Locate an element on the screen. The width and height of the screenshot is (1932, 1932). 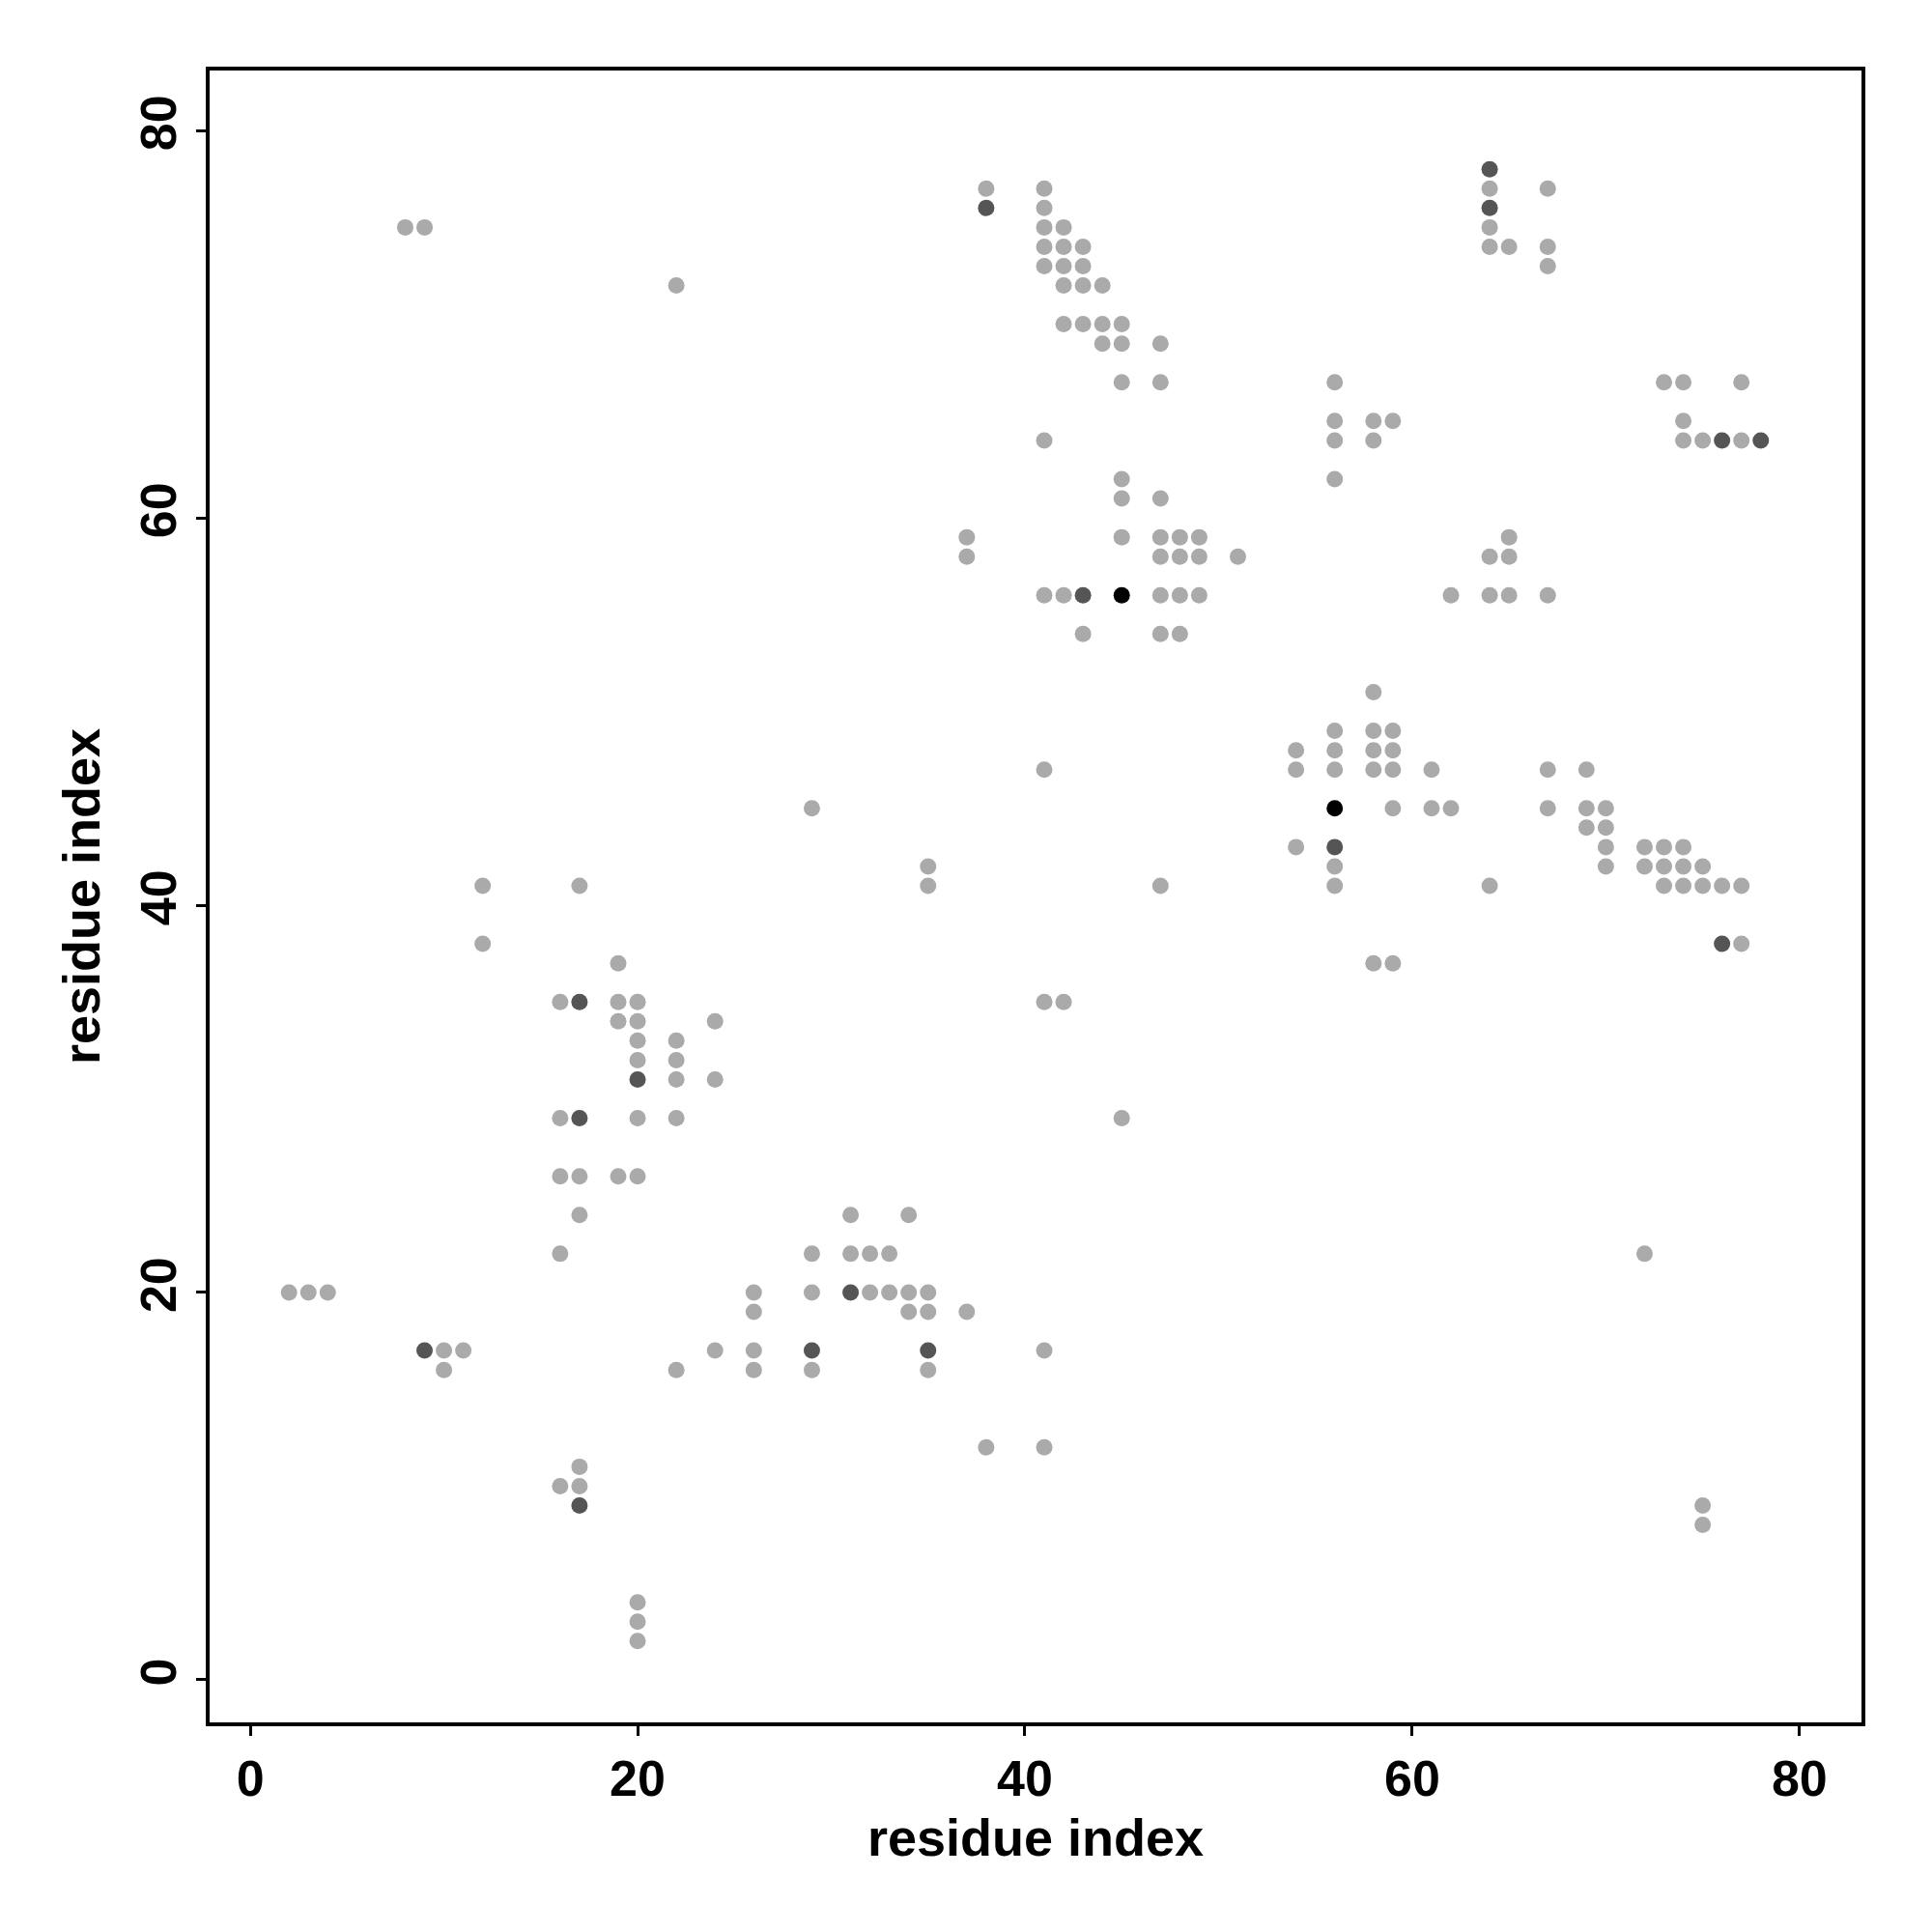
x-tick-label: 0 is located at coordinates (250, 1778).